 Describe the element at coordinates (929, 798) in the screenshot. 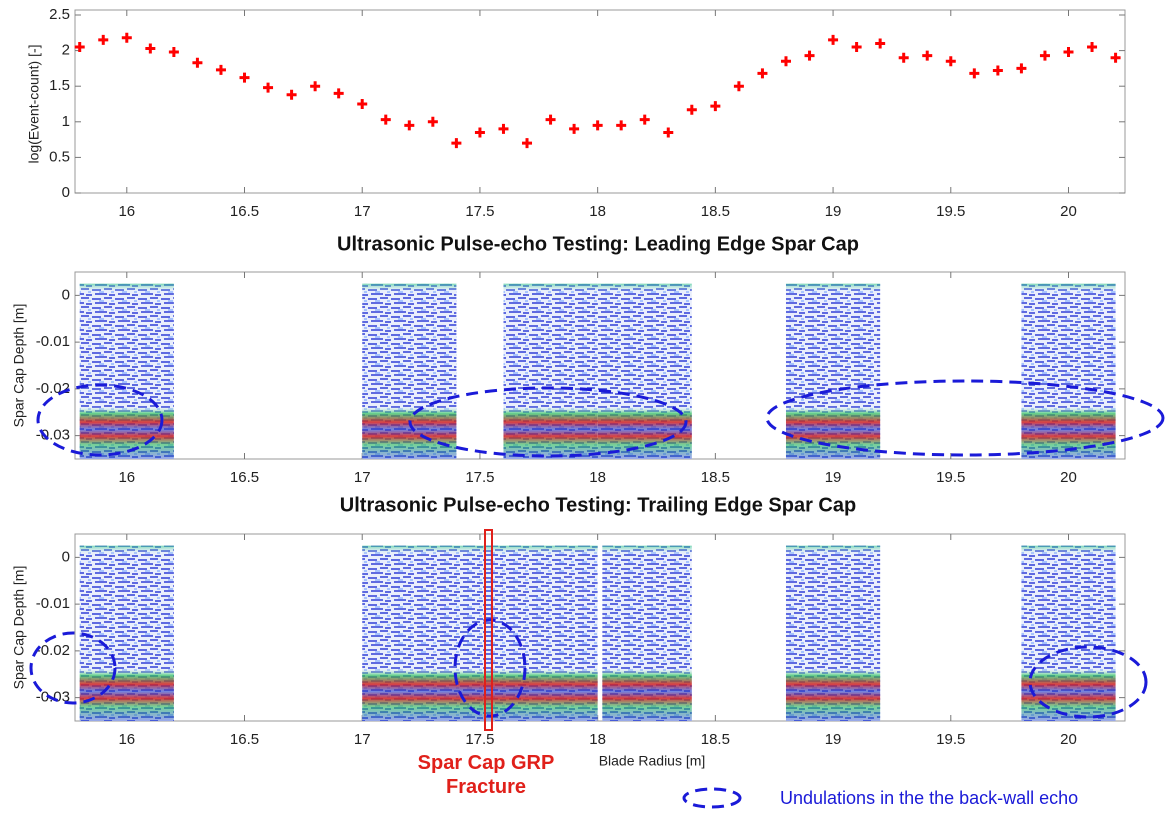

I see `legend-label: Undulations in the the back-wall echo` at that location.